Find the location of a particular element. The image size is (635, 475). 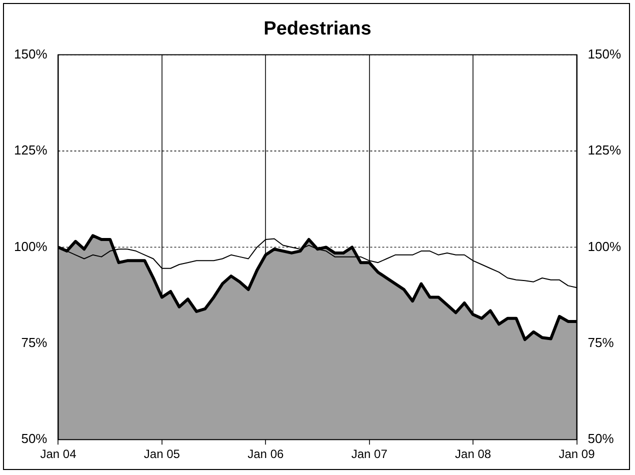

x-tick-label: Jan 08 is located at coordinates (473, 454).